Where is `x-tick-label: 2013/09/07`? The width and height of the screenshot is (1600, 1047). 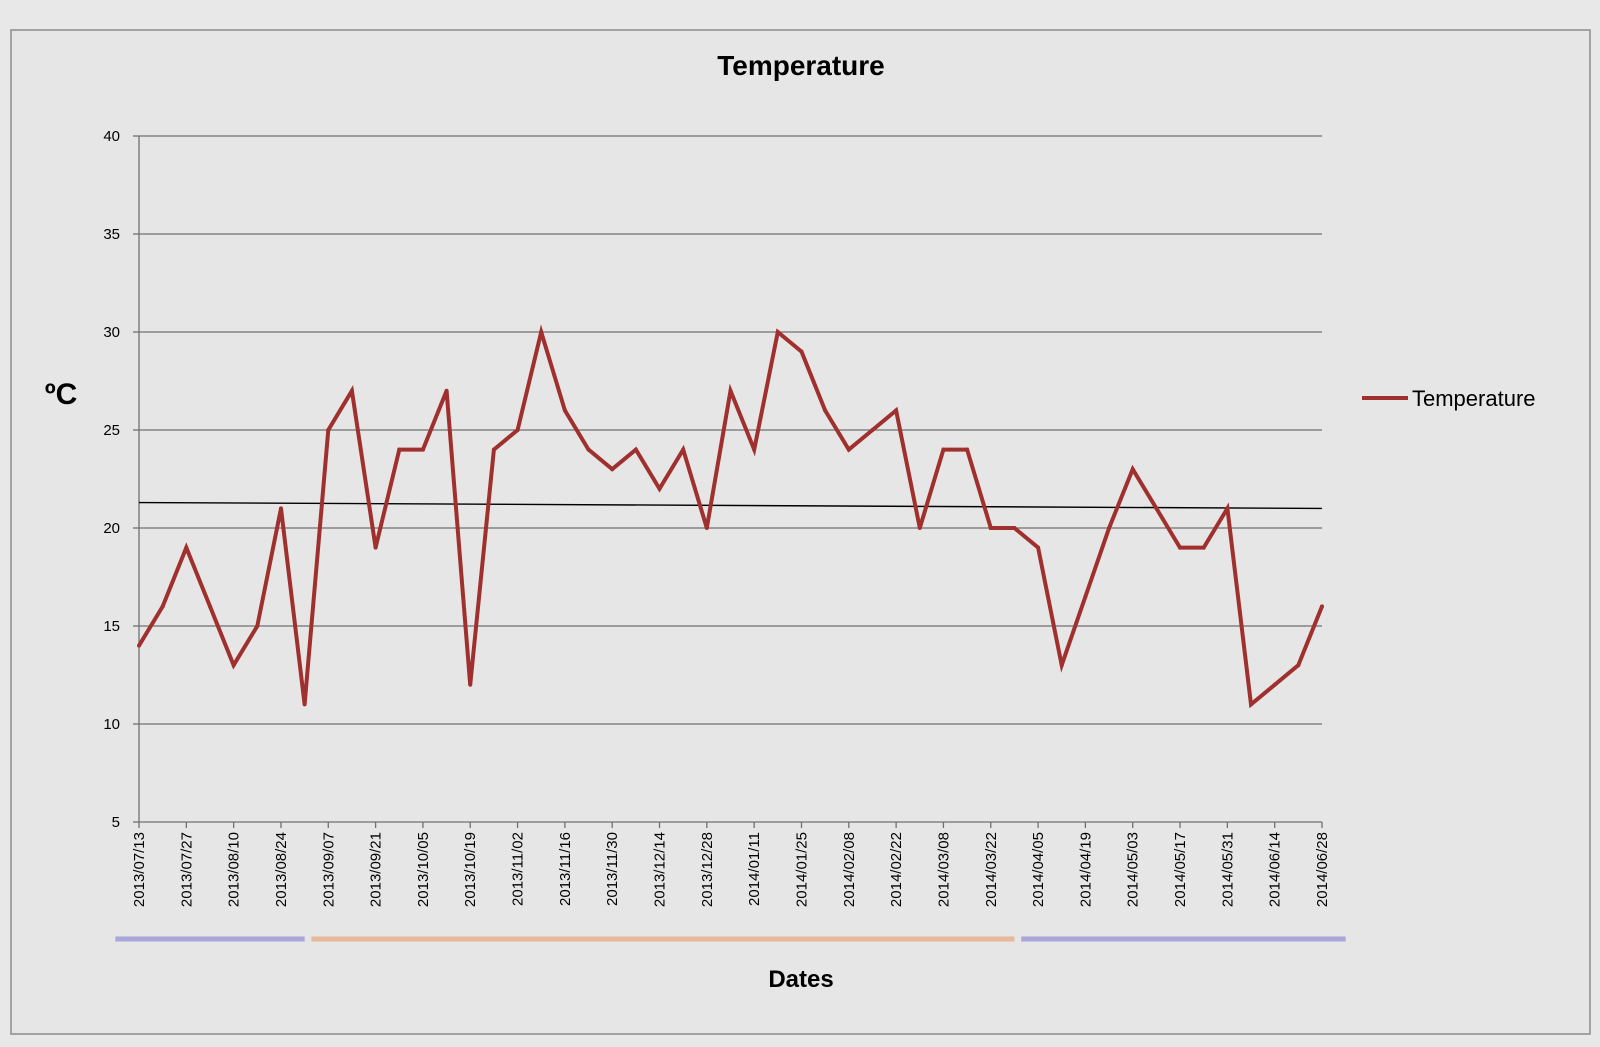 x-tick-label: 2013/09/07 is located at coordinates (328, 869).